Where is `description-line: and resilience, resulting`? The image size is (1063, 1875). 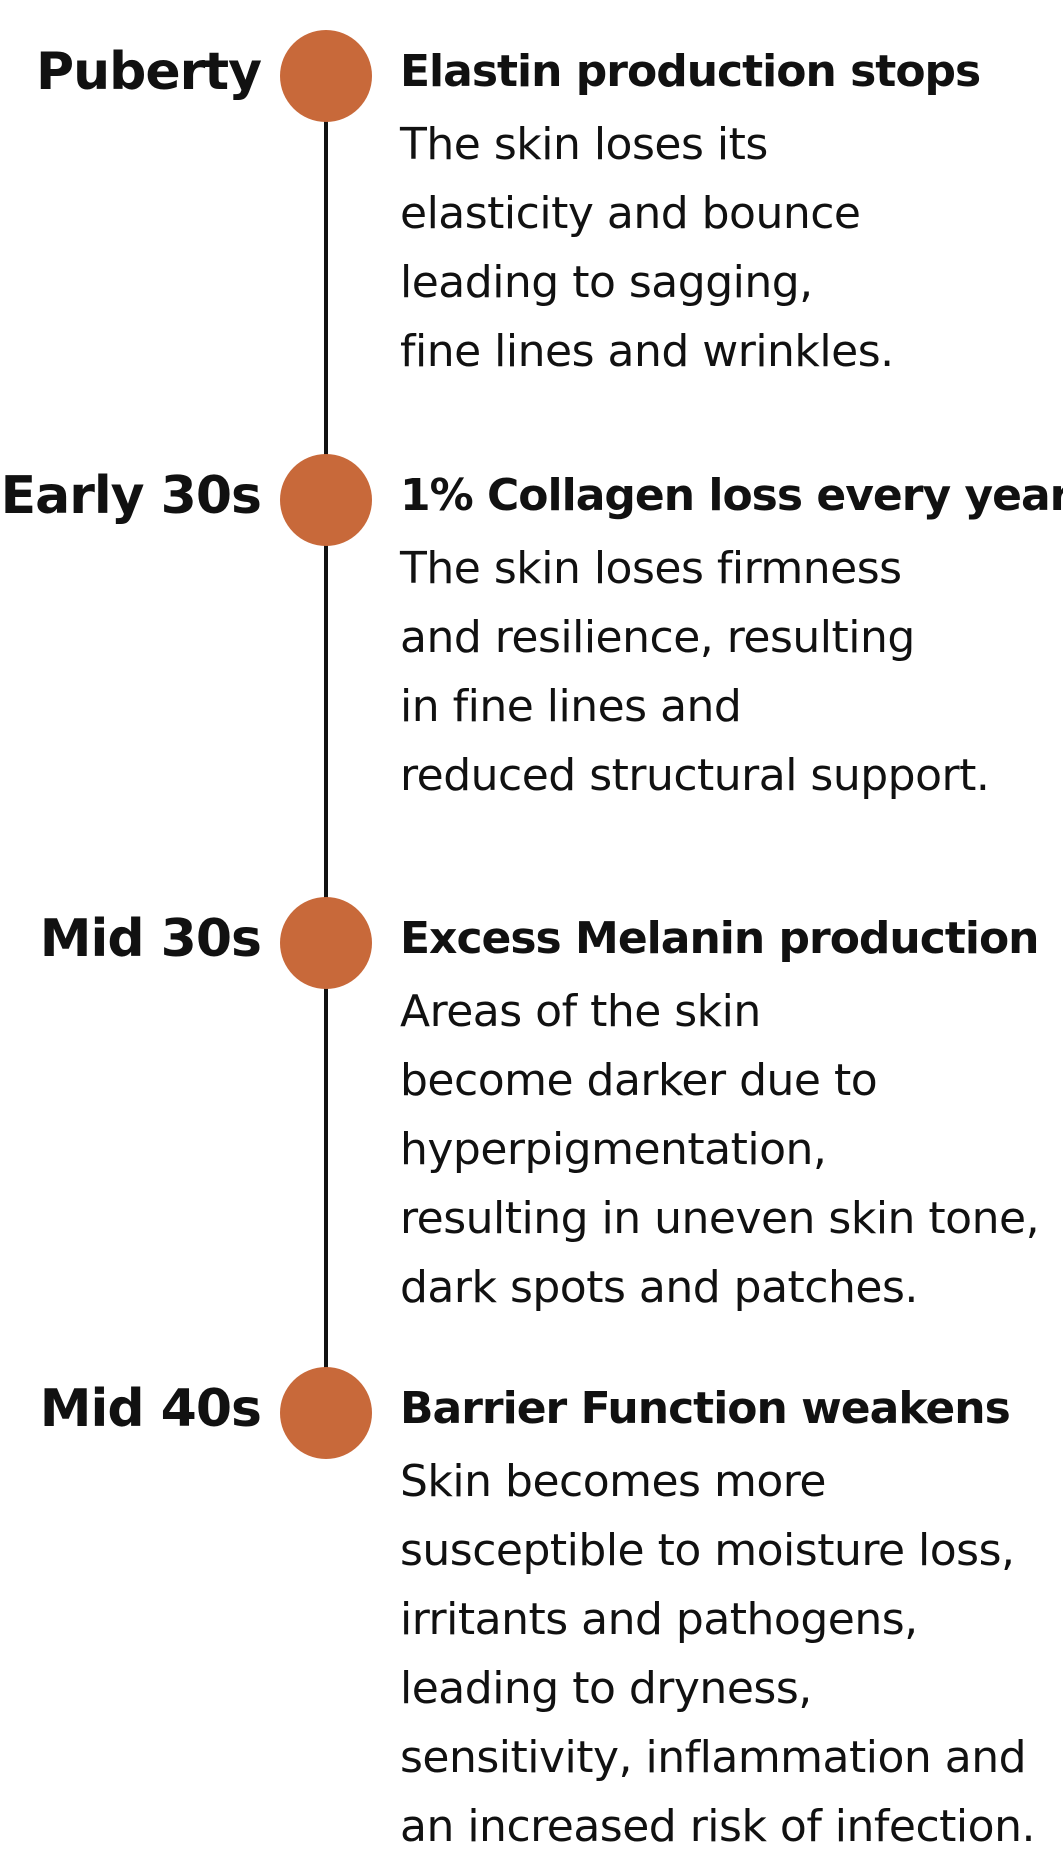 description-line: and resilience, resulting is located at coordinates (657, 637).